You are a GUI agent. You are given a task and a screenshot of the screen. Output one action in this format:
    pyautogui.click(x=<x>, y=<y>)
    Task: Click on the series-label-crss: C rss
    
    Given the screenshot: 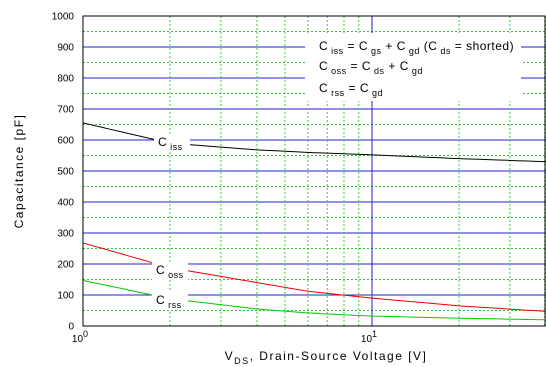 What is the action you would take?
    pyautogui.click(x=169, y=301)
    